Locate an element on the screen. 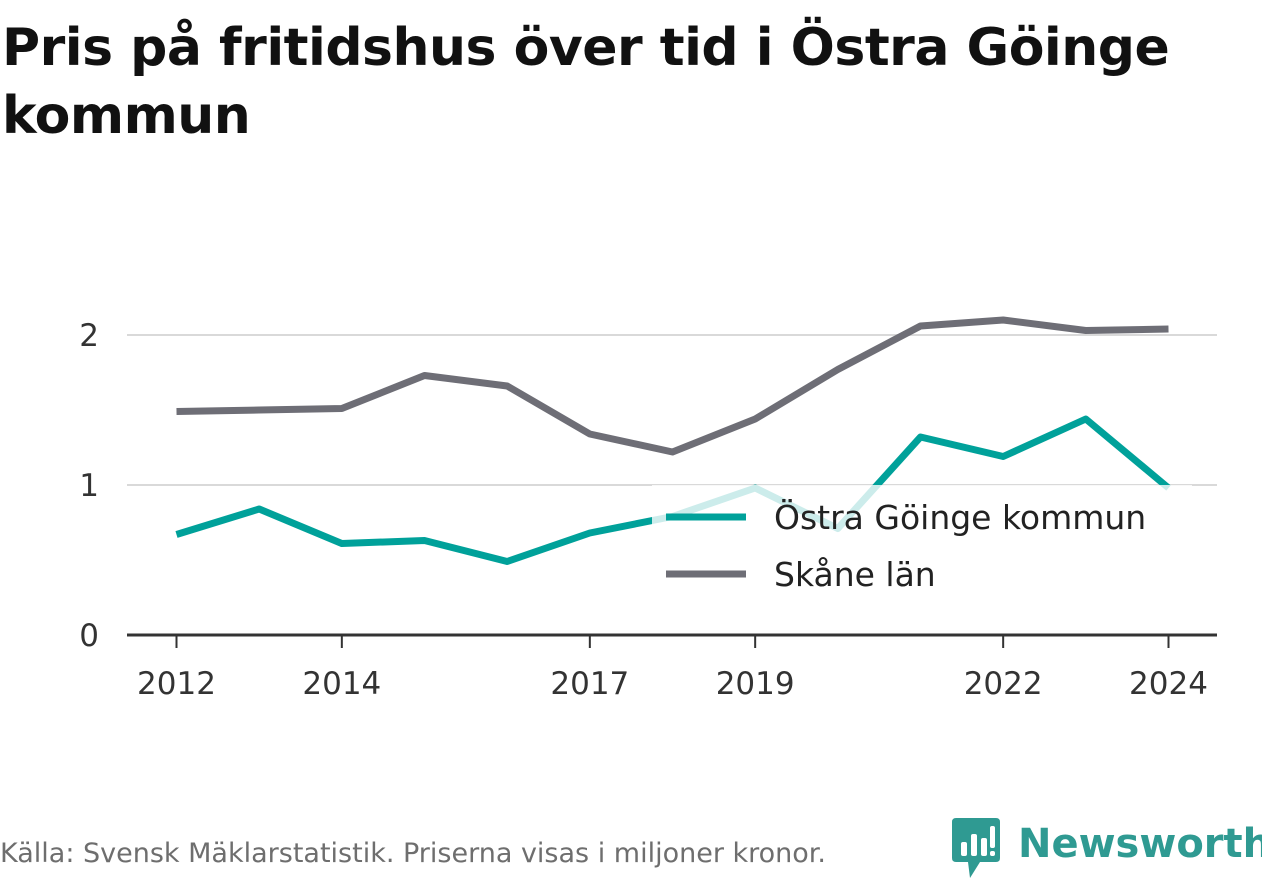 This screenshot has width=1262, height=879. x-axis: 2012 2014 2017 2019 2022 2024 is located at coordinates (672, 667).